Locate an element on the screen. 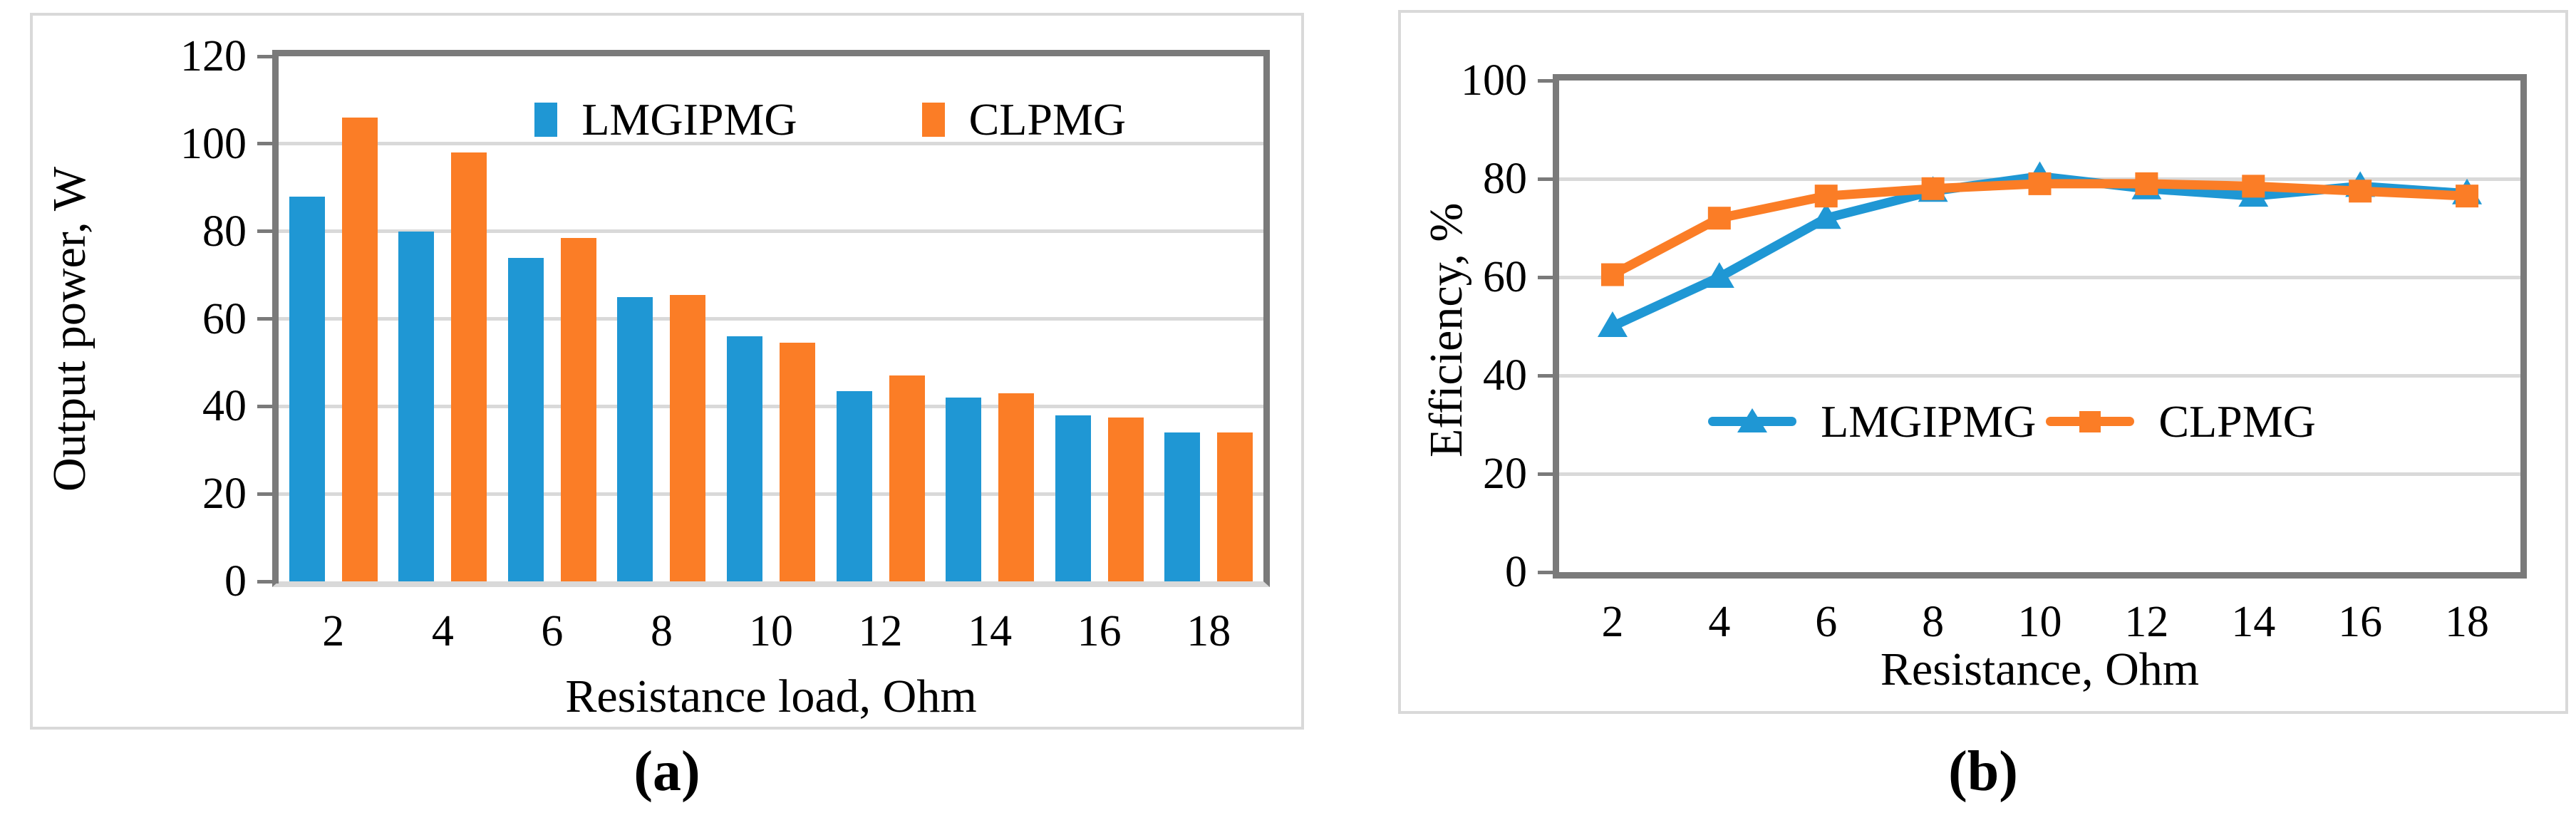 This screenshot has height=840, width=2576. chart-b-legend: LMGIPMG CLPMG is located at coordinates (2012, 421).